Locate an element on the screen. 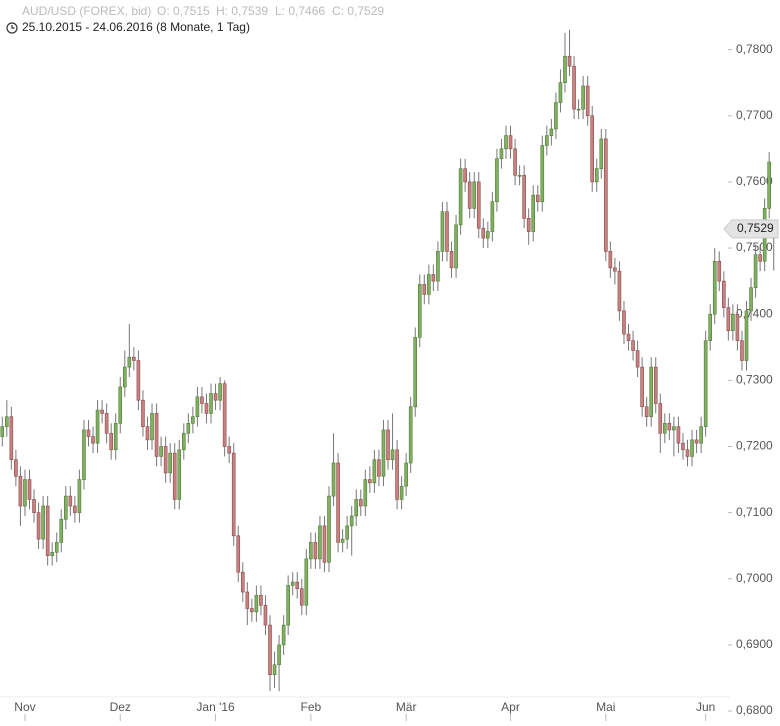 The image size is (780, 726). last-price-box is located at coordinates (751, 229).